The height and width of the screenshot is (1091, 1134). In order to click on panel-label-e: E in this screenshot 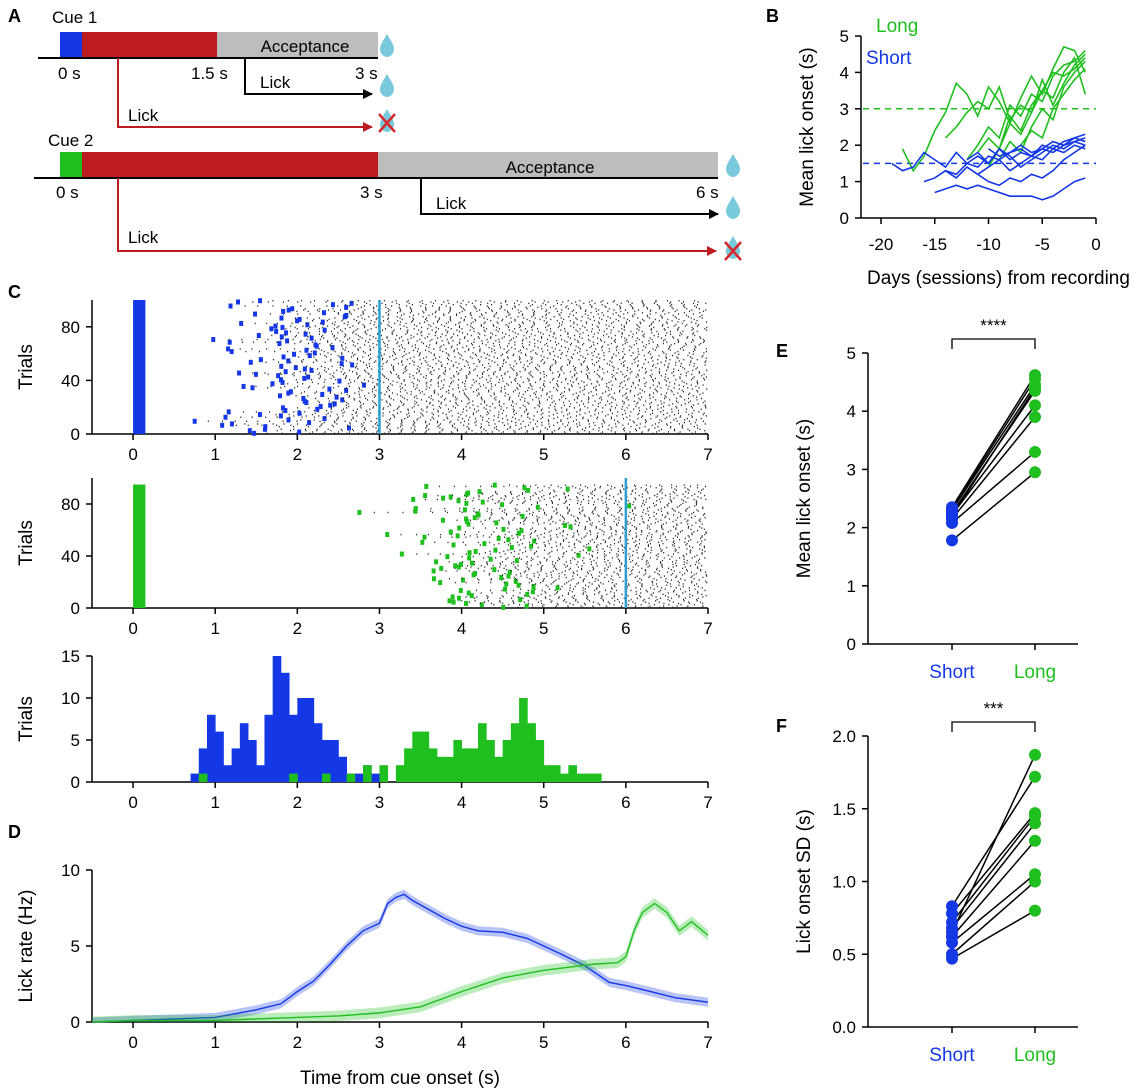, I will do `click(782, 351)`.